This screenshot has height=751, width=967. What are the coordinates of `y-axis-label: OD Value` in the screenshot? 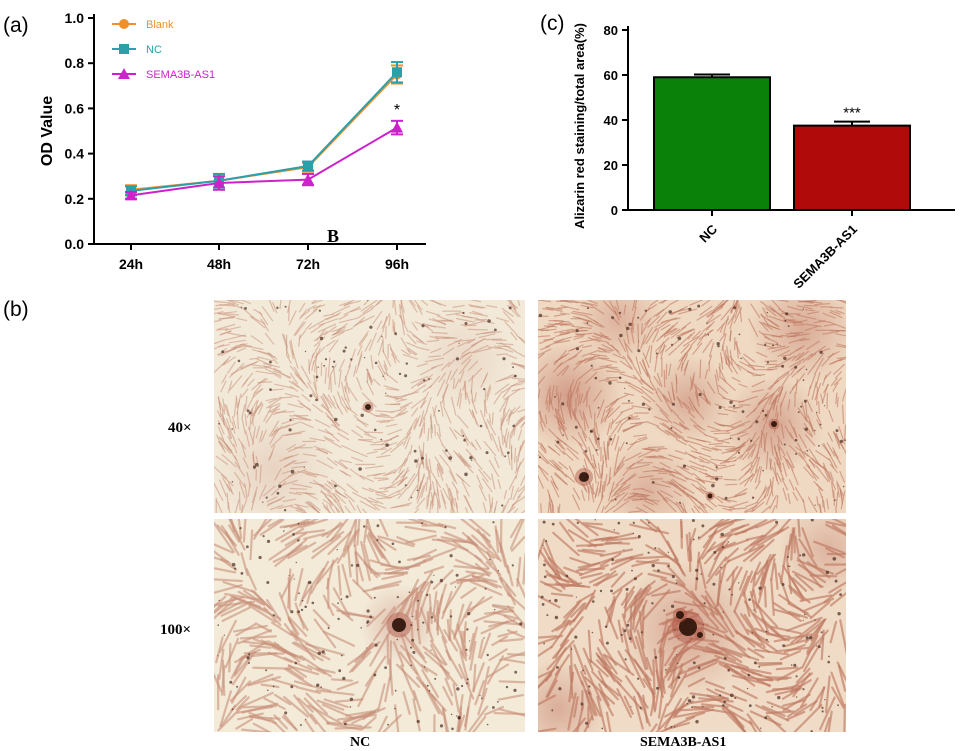 It's located at (47, 131).